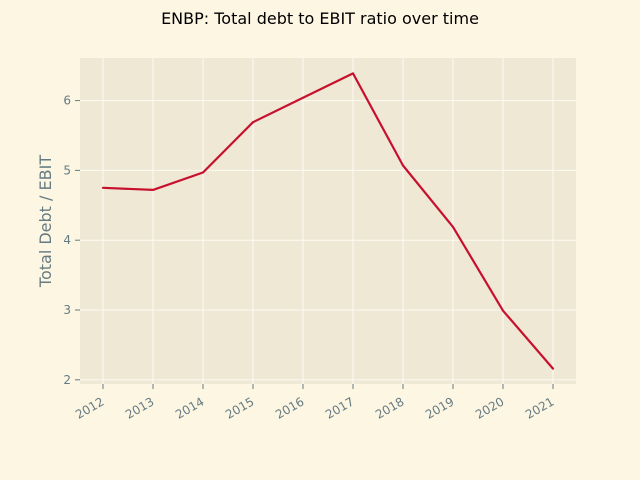 The image size is (640, 480). What do you see at coordinates (67, 380) in the screenshot?
I see `y-tick-label: 2` at bounding box center [67, 380].